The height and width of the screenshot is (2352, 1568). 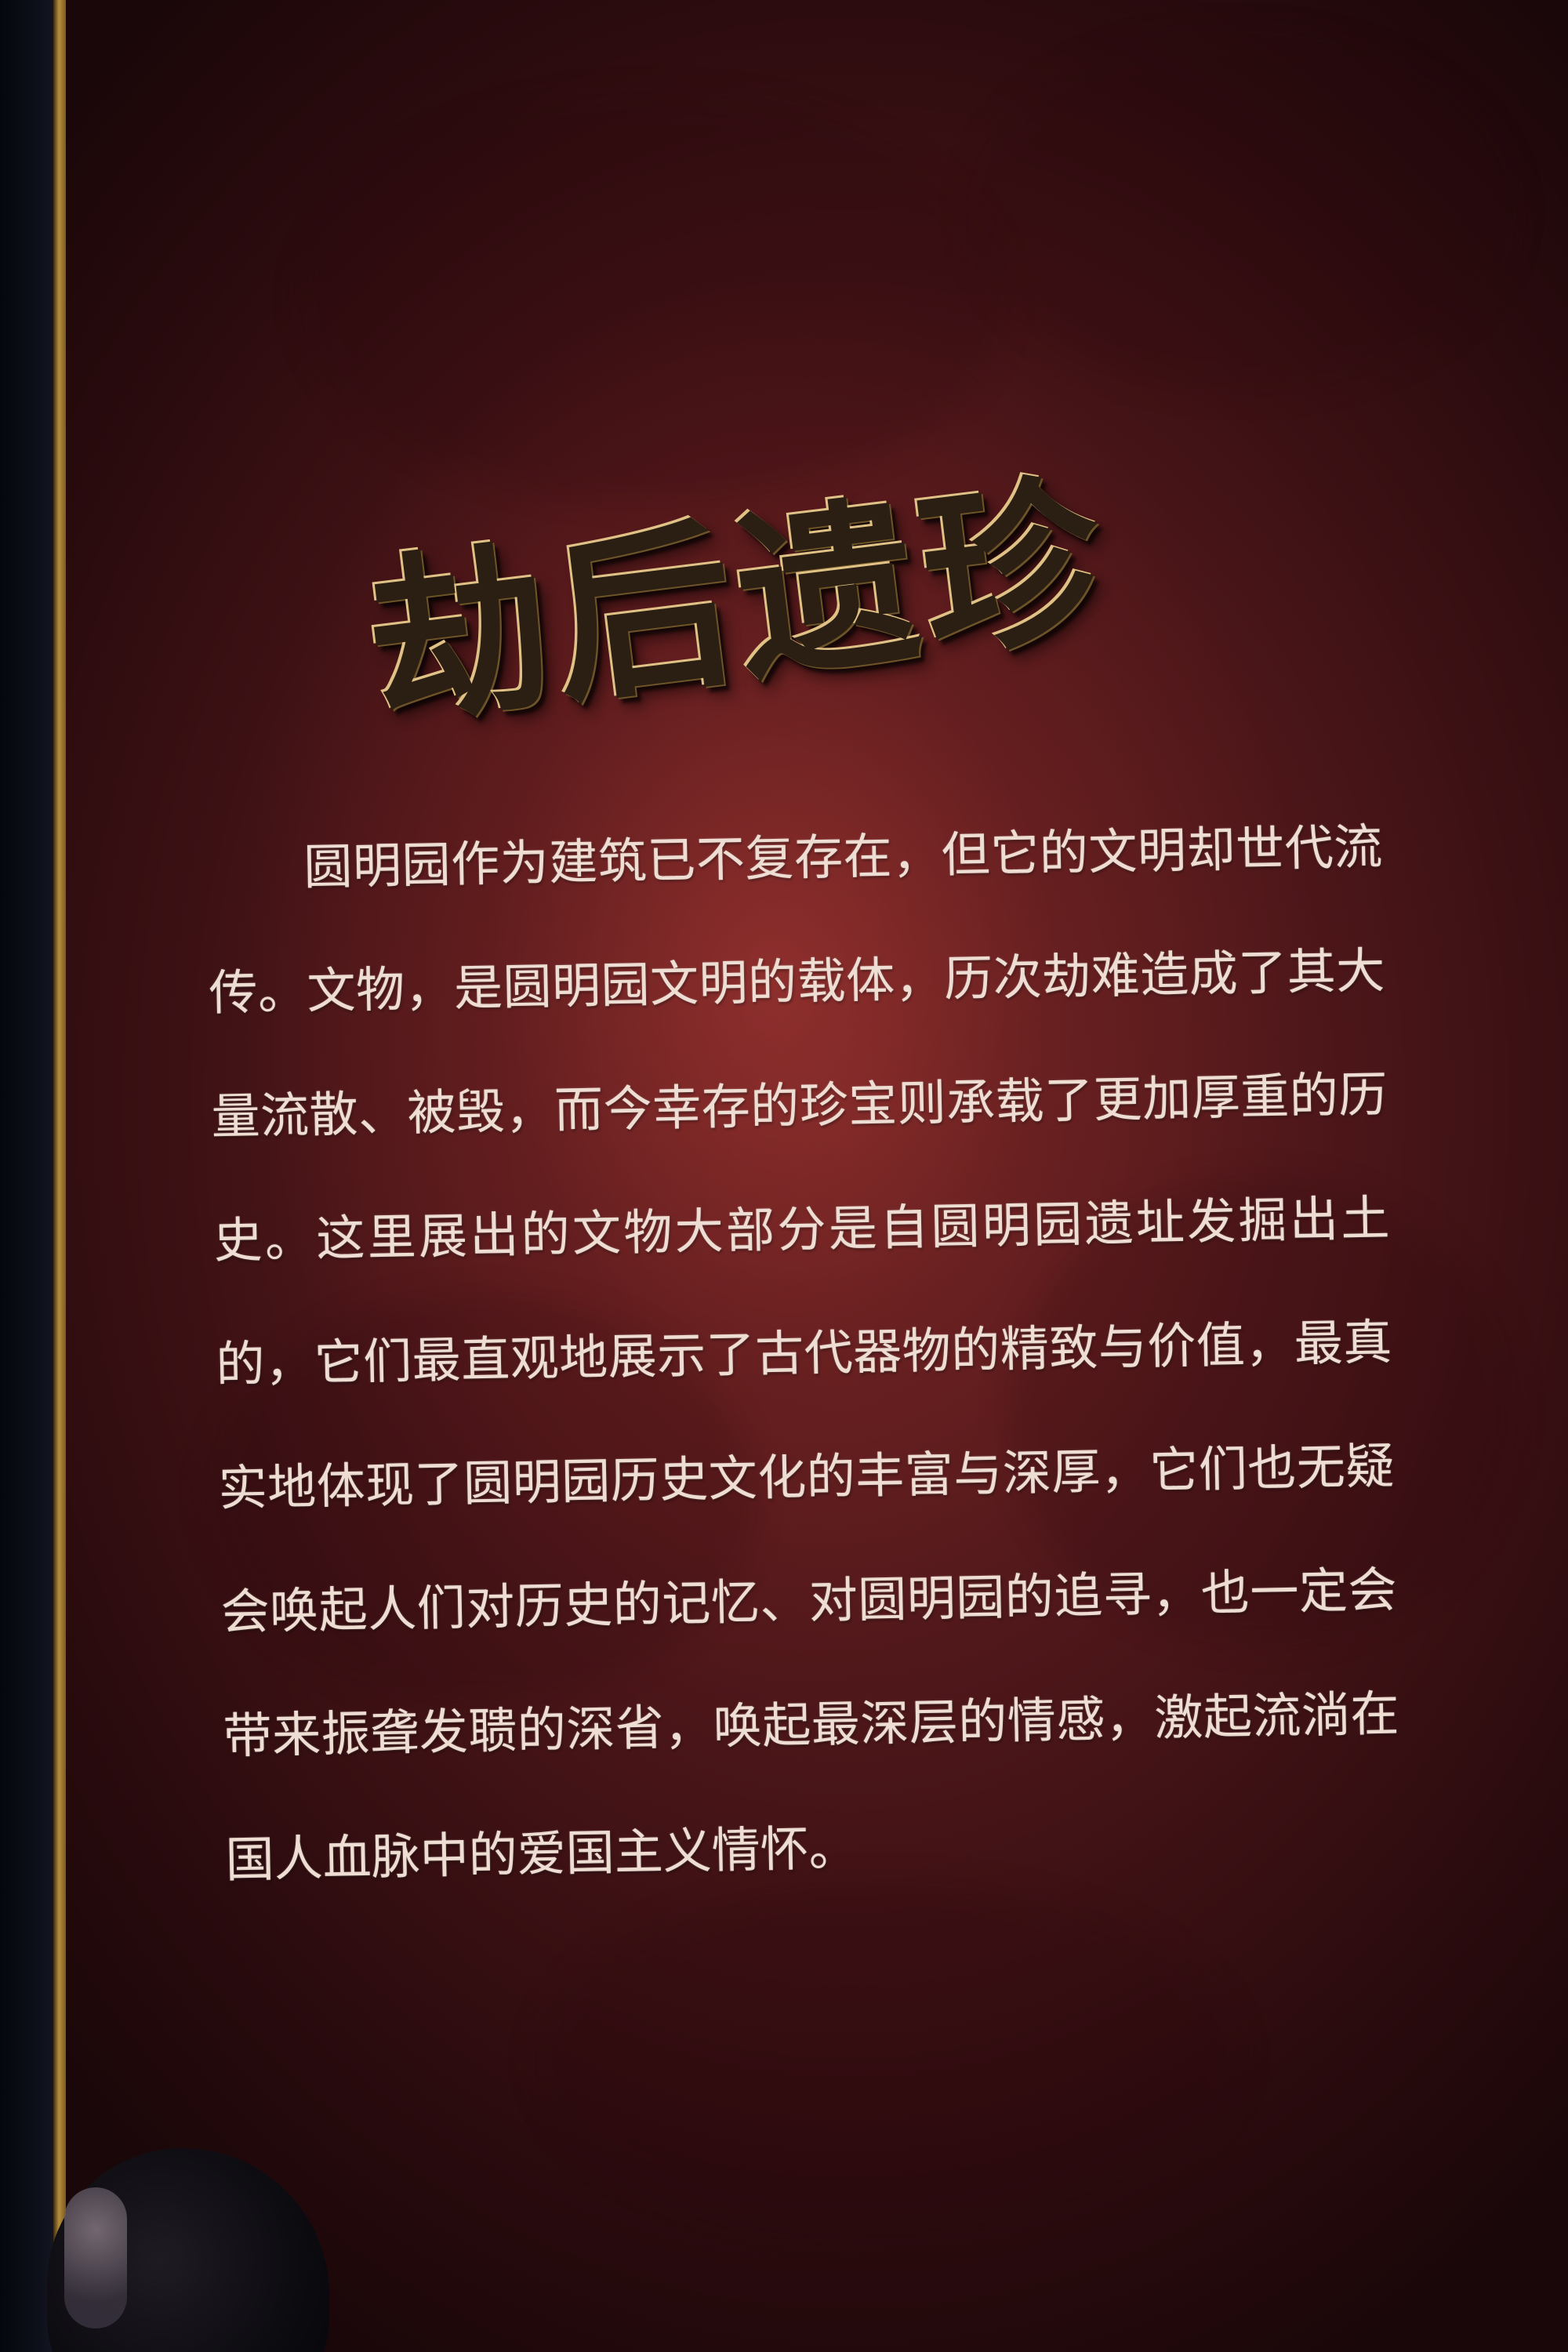 What do you see at coordinates (59, 1176) in the screenshot?
I see `gold-frame-edge` at bounding box center [59, 1176].